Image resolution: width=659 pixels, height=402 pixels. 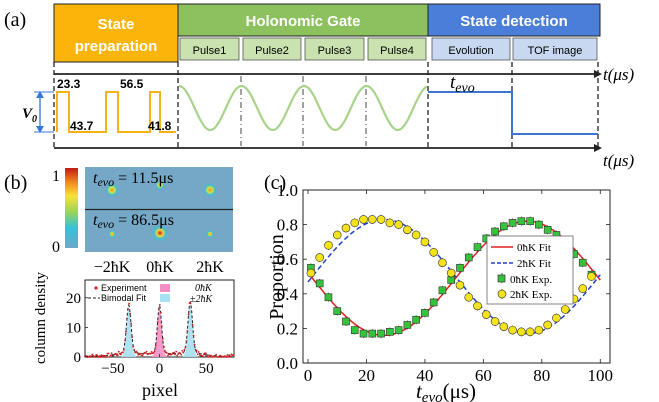 I want to click on legend-pm2-label: ±2ħK, so click(x=201, y=299).